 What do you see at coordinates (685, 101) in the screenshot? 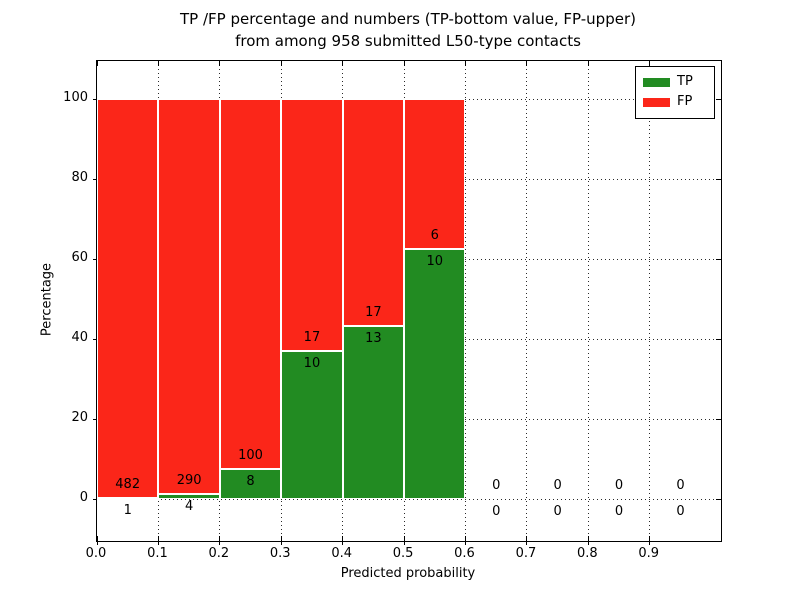
I see `fp-legend-label: FP` at bounding box center [685, 101].